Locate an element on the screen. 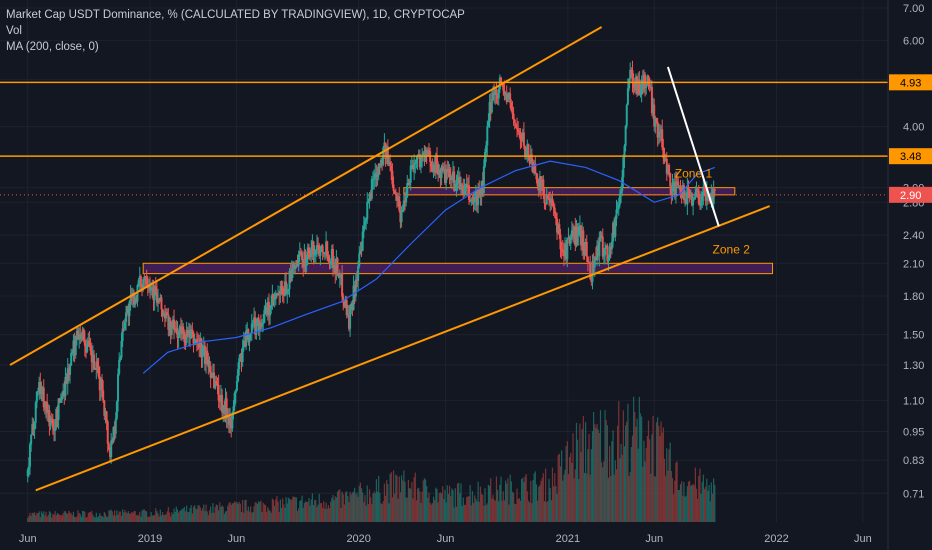  zones is located at coordinates (458, 231).